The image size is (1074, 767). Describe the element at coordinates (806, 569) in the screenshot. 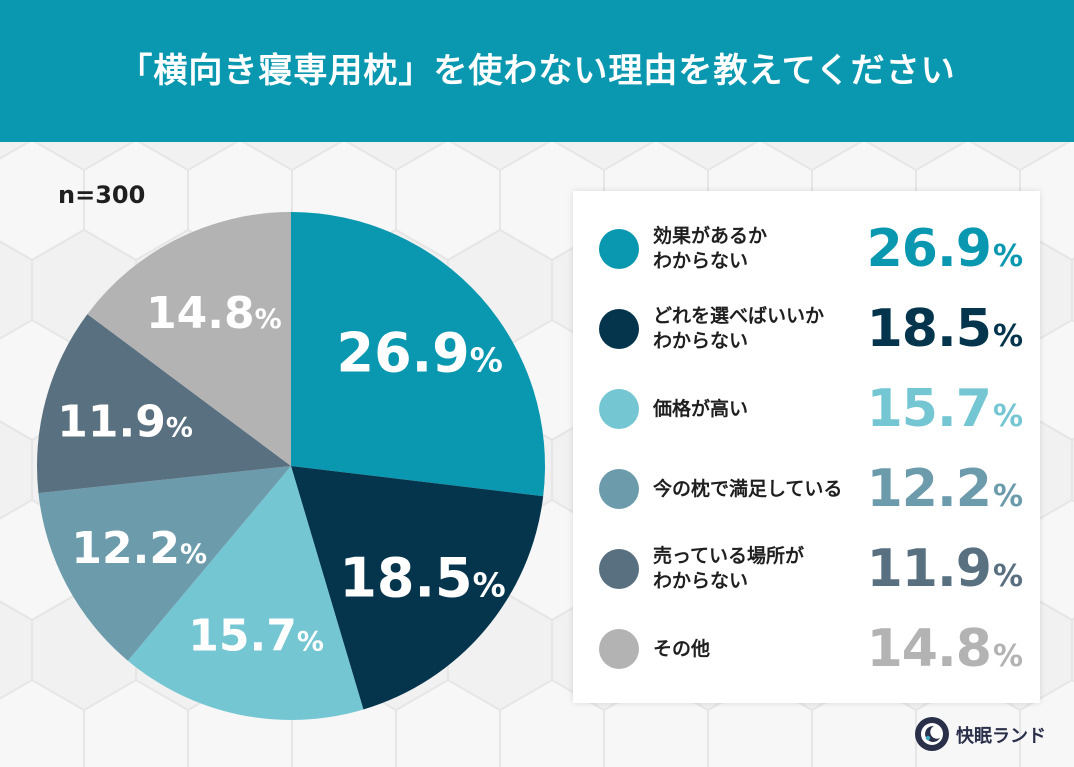

I see `legend-item: 売っている場所が わからない 11.9%` at that location.